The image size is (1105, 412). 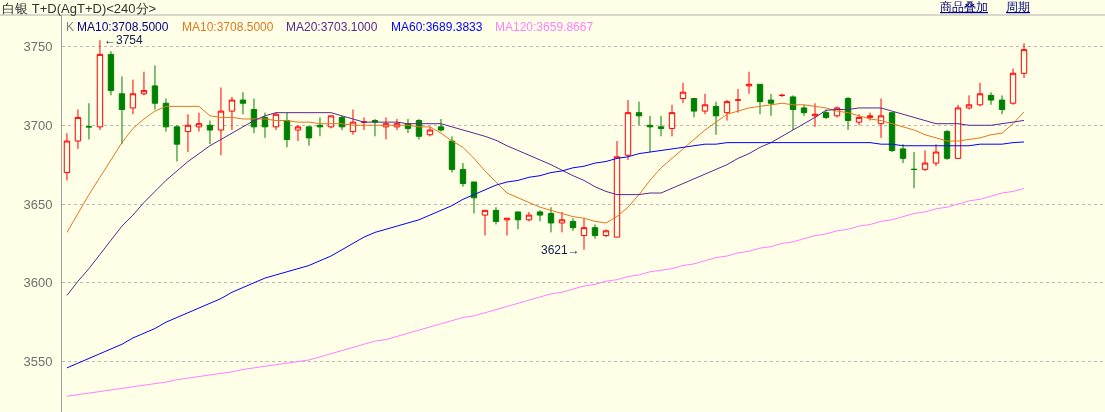 What do you see at coordinates (123, 27) in the screenshot?
I see `annotation: MA10:3708.5000` at bounding box center [123, 27].